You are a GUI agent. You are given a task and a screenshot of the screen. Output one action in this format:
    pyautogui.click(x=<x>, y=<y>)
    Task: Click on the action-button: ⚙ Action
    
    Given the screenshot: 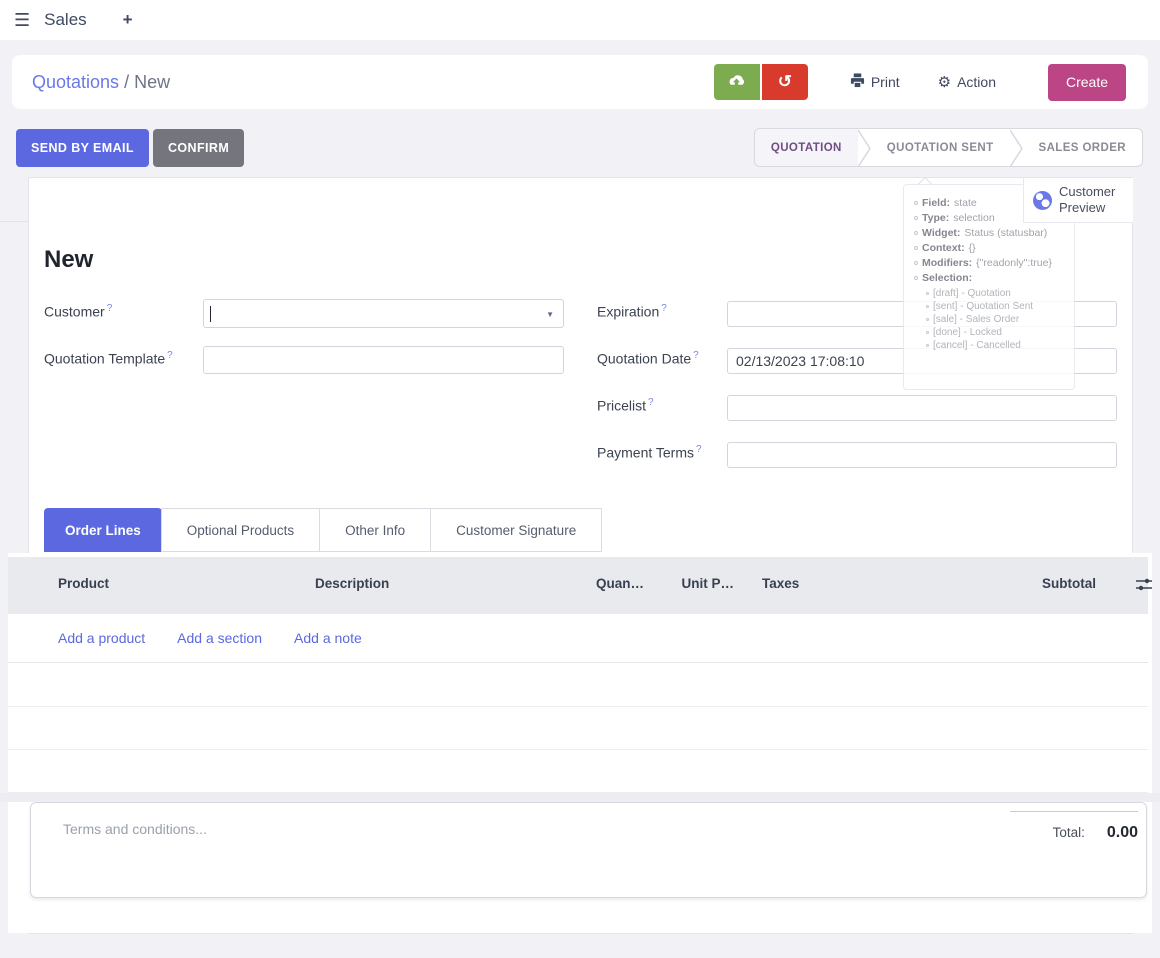 What is the action you would take?
    pyautogui.click(x=967, y=82)
    